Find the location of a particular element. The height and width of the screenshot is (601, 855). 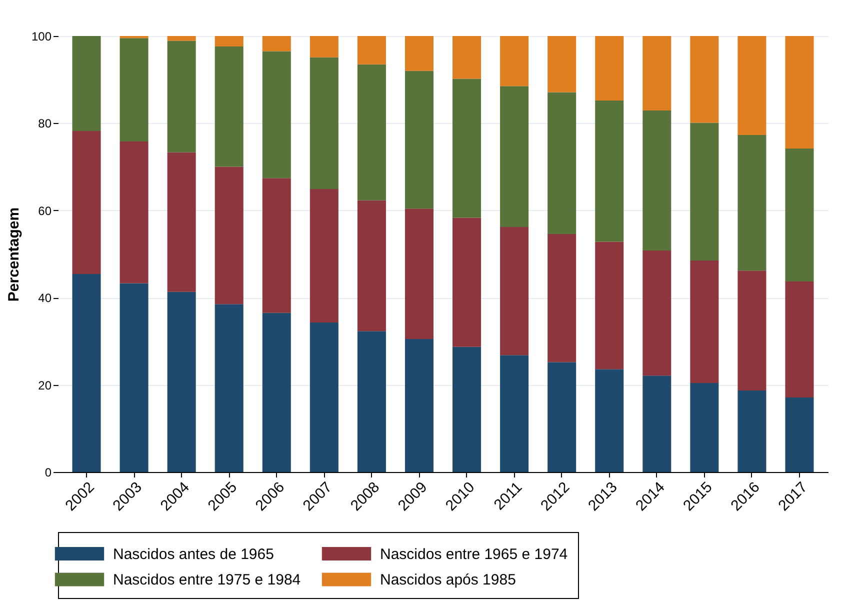

y-tick-label: 40 is located at coordinates (45, 298).